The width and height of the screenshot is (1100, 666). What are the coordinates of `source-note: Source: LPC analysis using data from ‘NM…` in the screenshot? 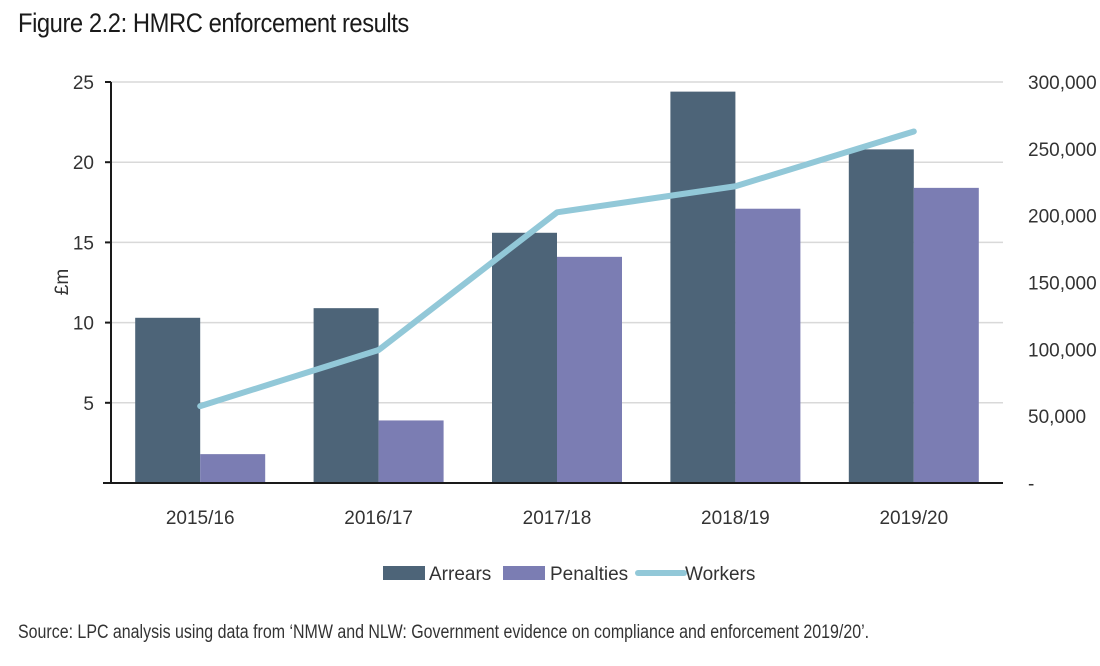 It's located at (444, 632).